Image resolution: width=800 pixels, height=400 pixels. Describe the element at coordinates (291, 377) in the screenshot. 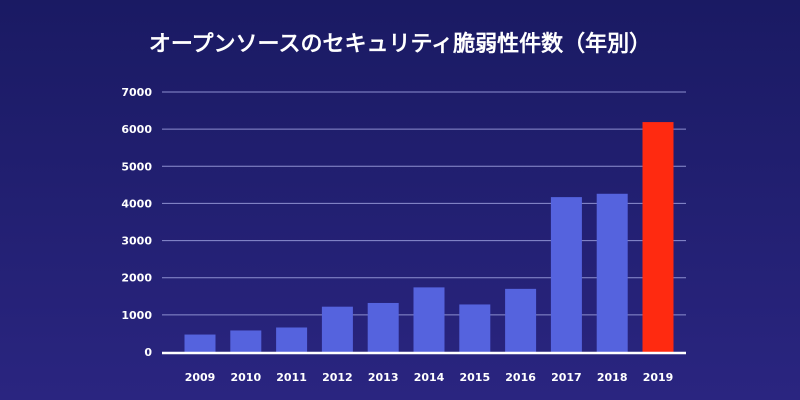

I see `x-tick-label: 2011` at that location.